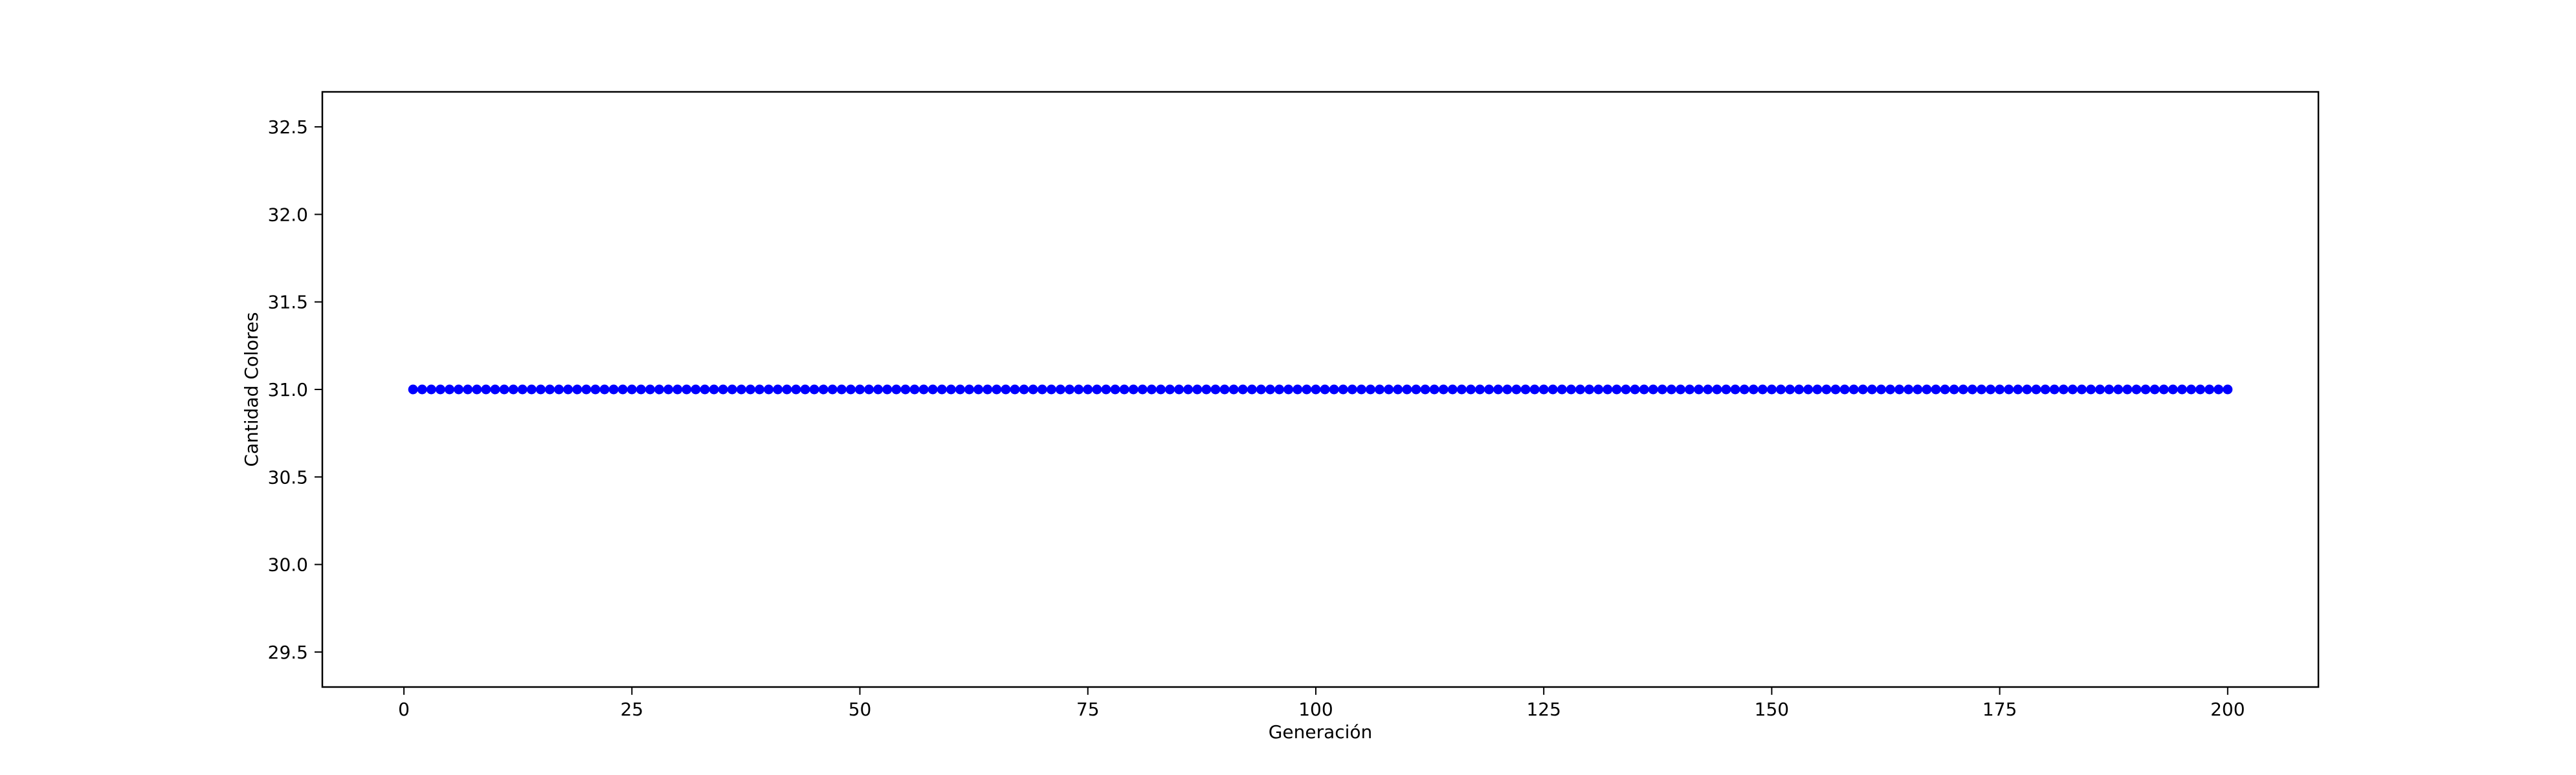 The width and height of the screenshot is (2576, 775). What do you see at coordinates (288, 389) in the screenshot?
I see `y-tick-label: 31.0` at bounding box center [288, 389].